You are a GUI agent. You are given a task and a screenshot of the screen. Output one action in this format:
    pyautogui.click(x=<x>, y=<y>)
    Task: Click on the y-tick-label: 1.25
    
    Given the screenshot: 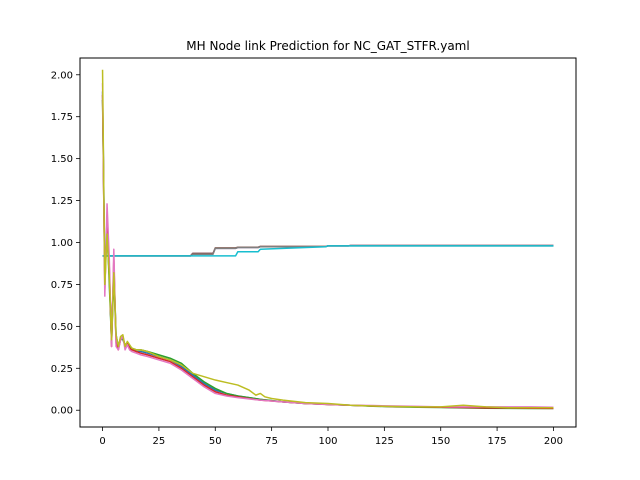 What is the action you would take?
    pyautogui.click(x=62, y=201)
    